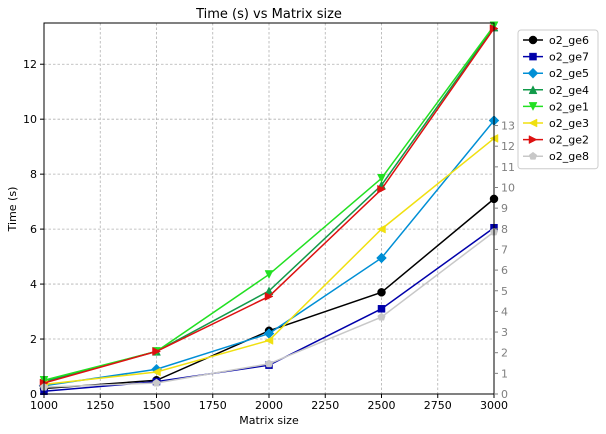 This screenshot has width=606, height=434. Describe the element at coordinates (504, 270) in the screenshot. I see `secondary-y-tick-label: 6` at that location.